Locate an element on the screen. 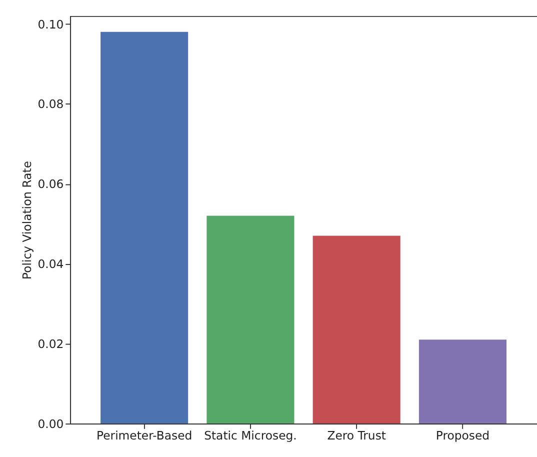 This screenshot has width=537, height=457. x-tick-label: Proposed is located at coordinates (463, 435).